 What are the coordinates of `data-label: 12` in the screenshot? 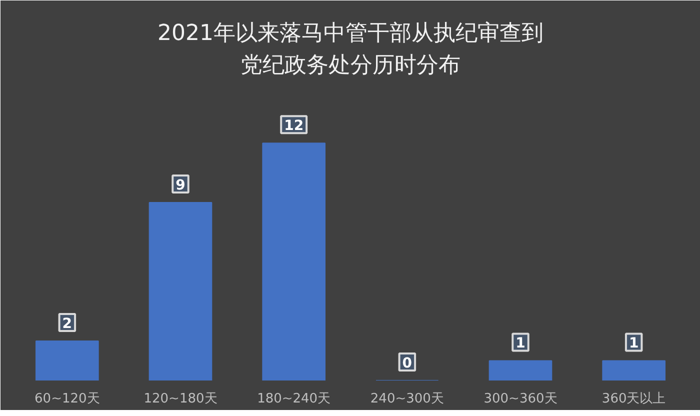 It's located at (294, 126).